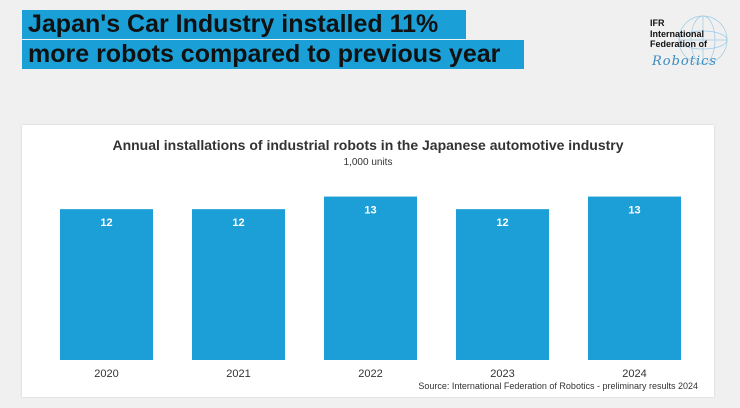 This screenshot has width=740, height=408. I want to click on x-tick-2024: 2024, so click(634, 374).